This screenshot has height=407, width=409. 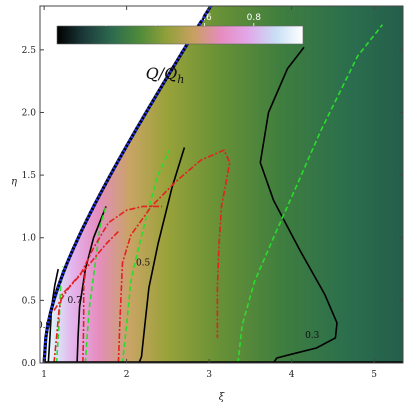 I want to click on y-tick-label: 1.5, so click(x=29, y=176).